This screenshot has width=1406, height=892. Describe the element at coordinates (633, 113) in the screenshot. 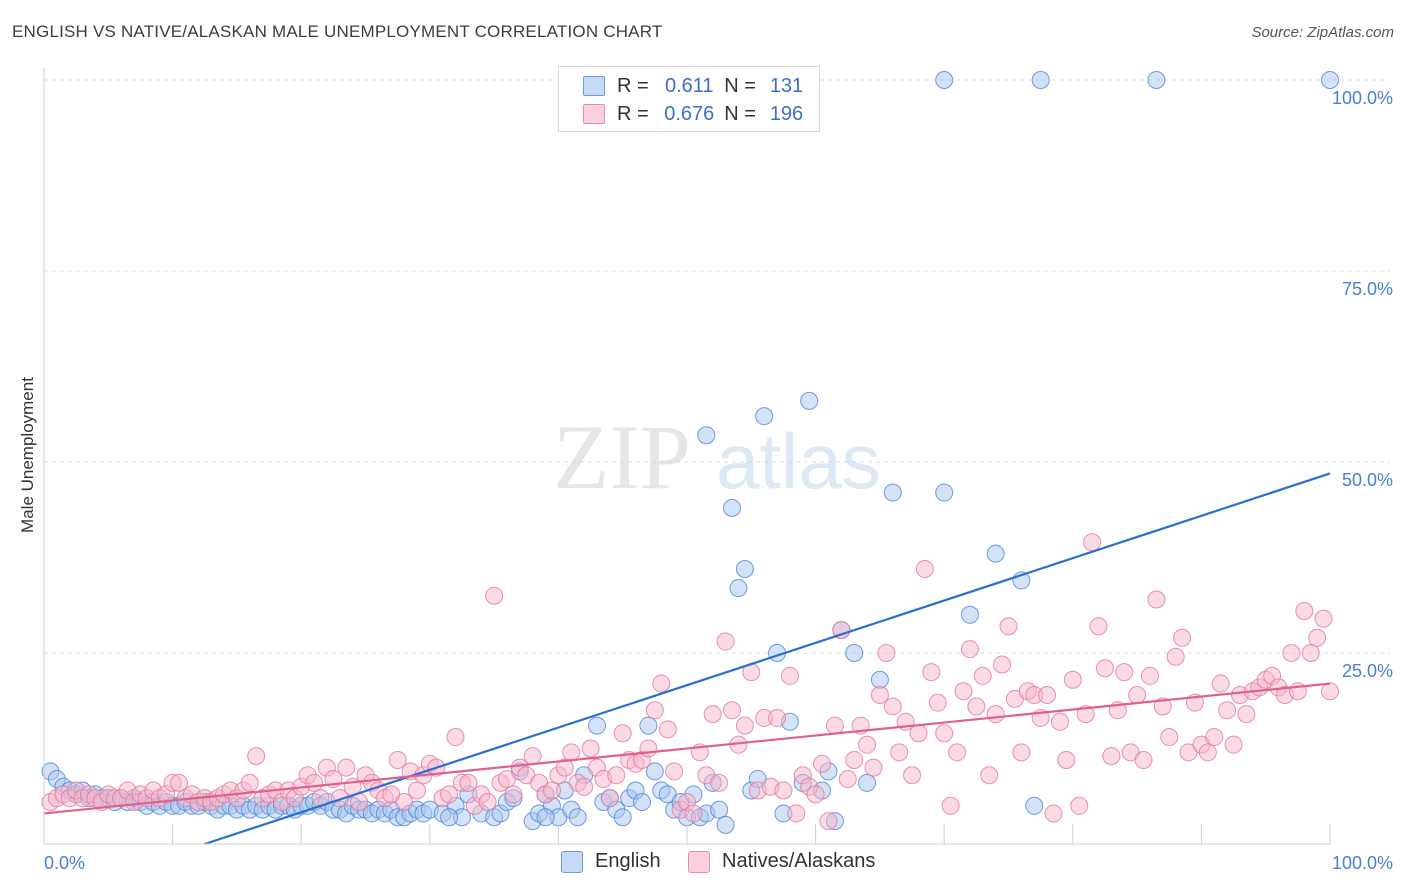

I see `r-label: R =` at that location.